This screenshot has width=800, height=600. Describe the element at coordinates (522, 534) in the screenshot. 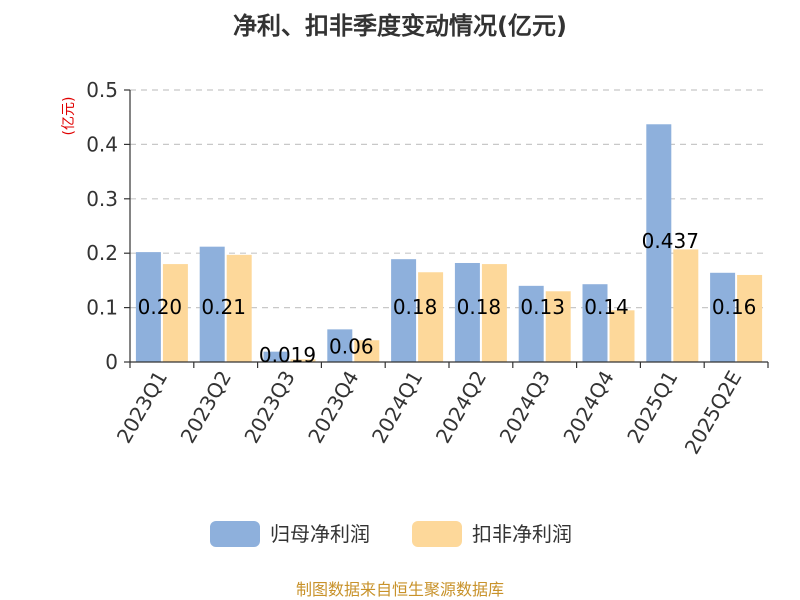

I see `legend-label: 扣非净利润` at that location.